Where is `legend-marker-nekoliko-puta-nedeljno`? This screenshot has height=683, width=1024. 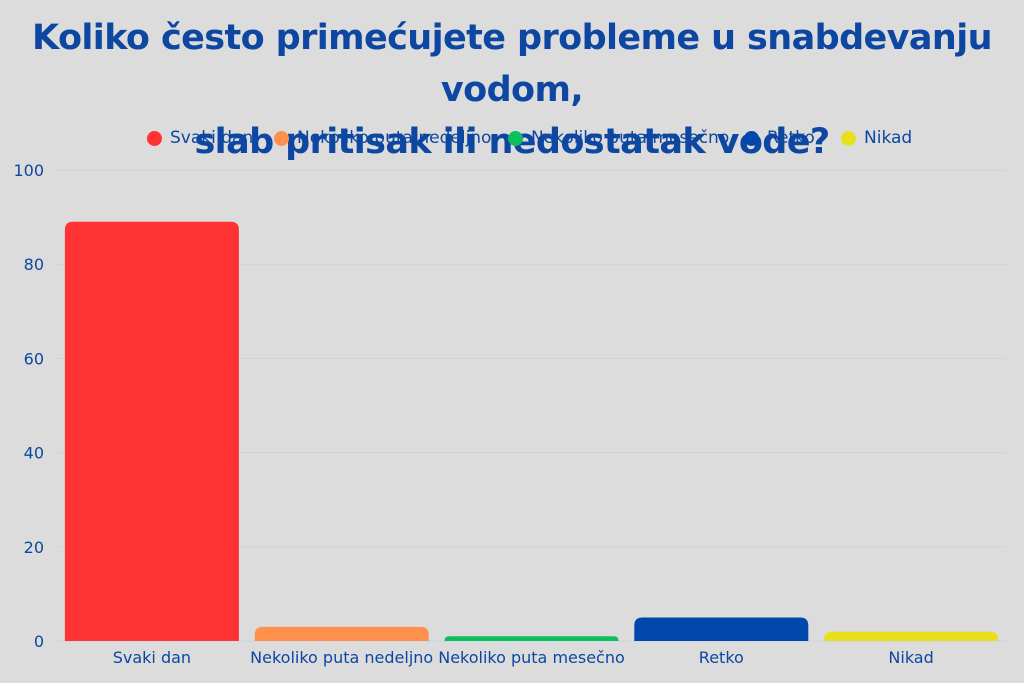 legend-marker-nekoliko-puta-nedeljno is located at coordinates (281, 138).